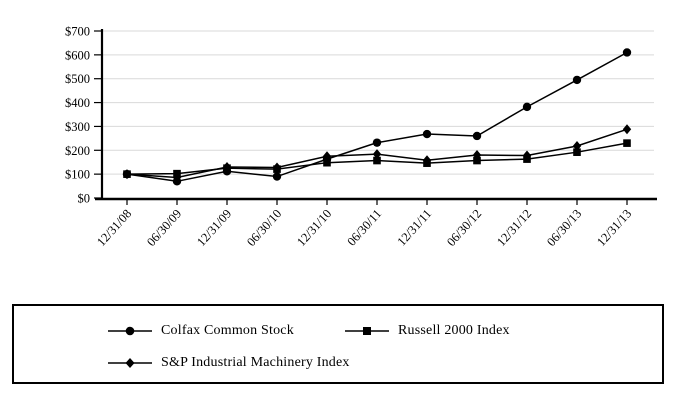 The width and height of the screenshot is (684, 400). What do you see at coordinates (214, 228) in the screenshot?
I see `x-axis-label: 12/31/09` at bounding box center [214, 228].